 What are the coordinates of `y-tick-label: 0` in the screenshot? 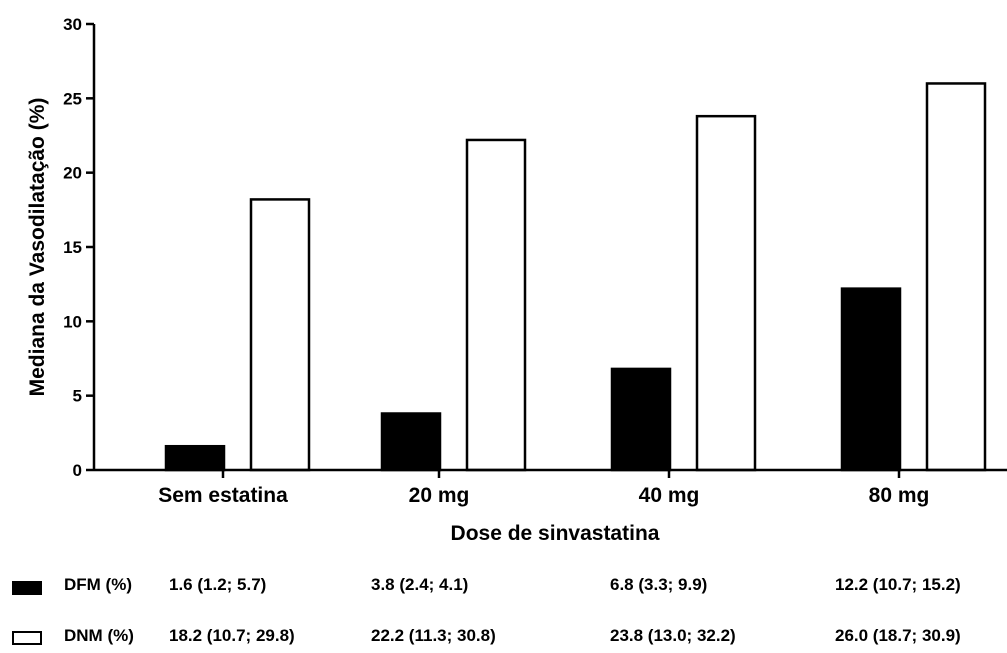 It's located at (77, 470).